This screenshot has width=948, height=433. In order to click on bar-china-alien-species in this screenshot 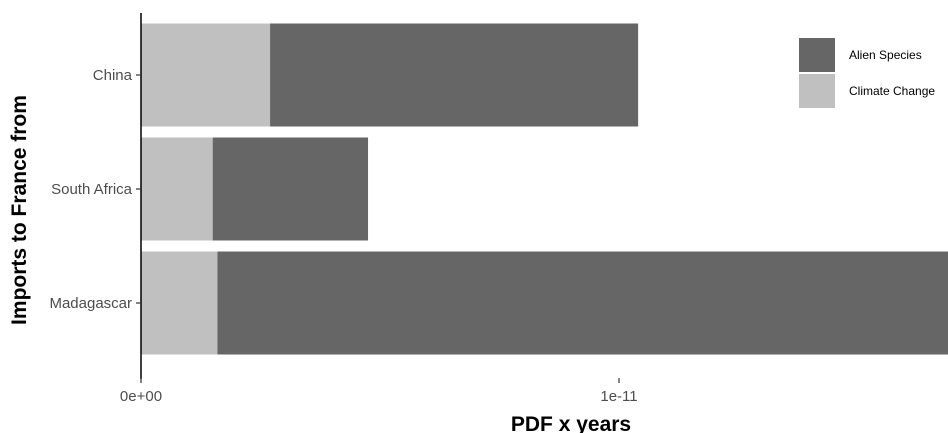, I will do `click(454, 75)`.